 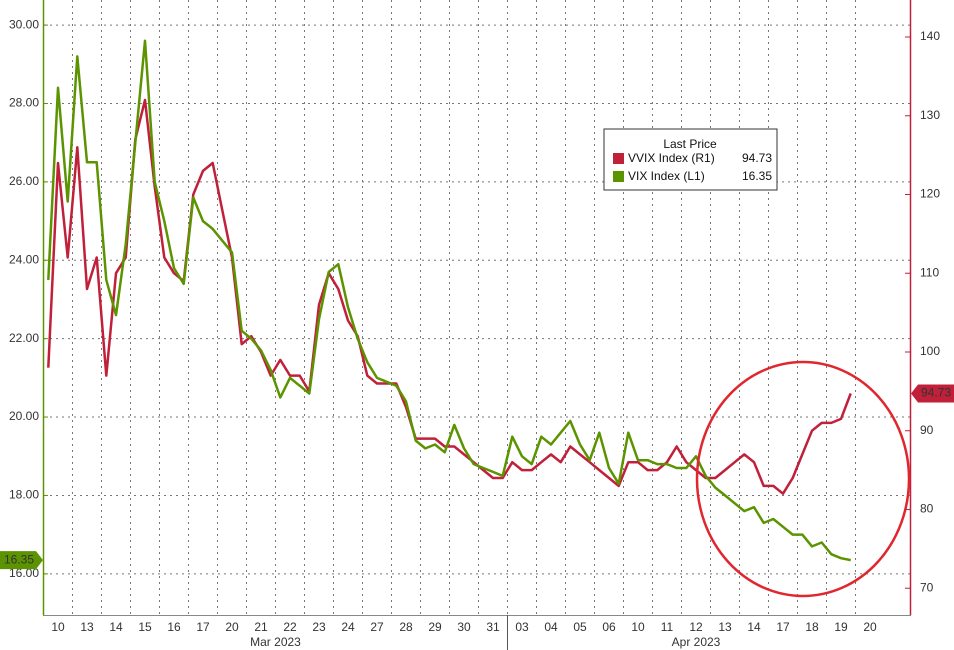 I want to click on x-tick-label: 21, so click(x=261, y=627).